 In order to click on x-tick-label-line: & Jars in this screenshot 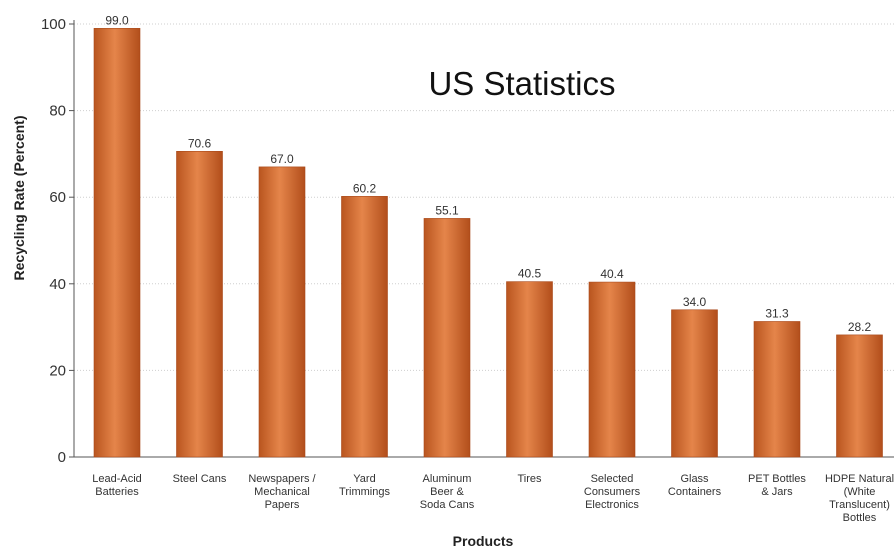, I will do `click(777, 492)`.